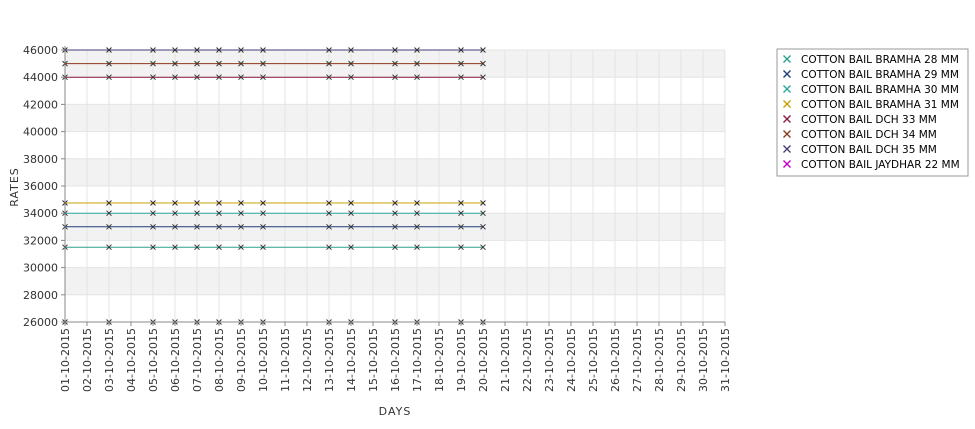 The image size is (975, 429). What do you see at coordinates (329, 360) in the screenshot?
I see `x-tick-label: 13-10-2015` at bounding box center [329, 360].